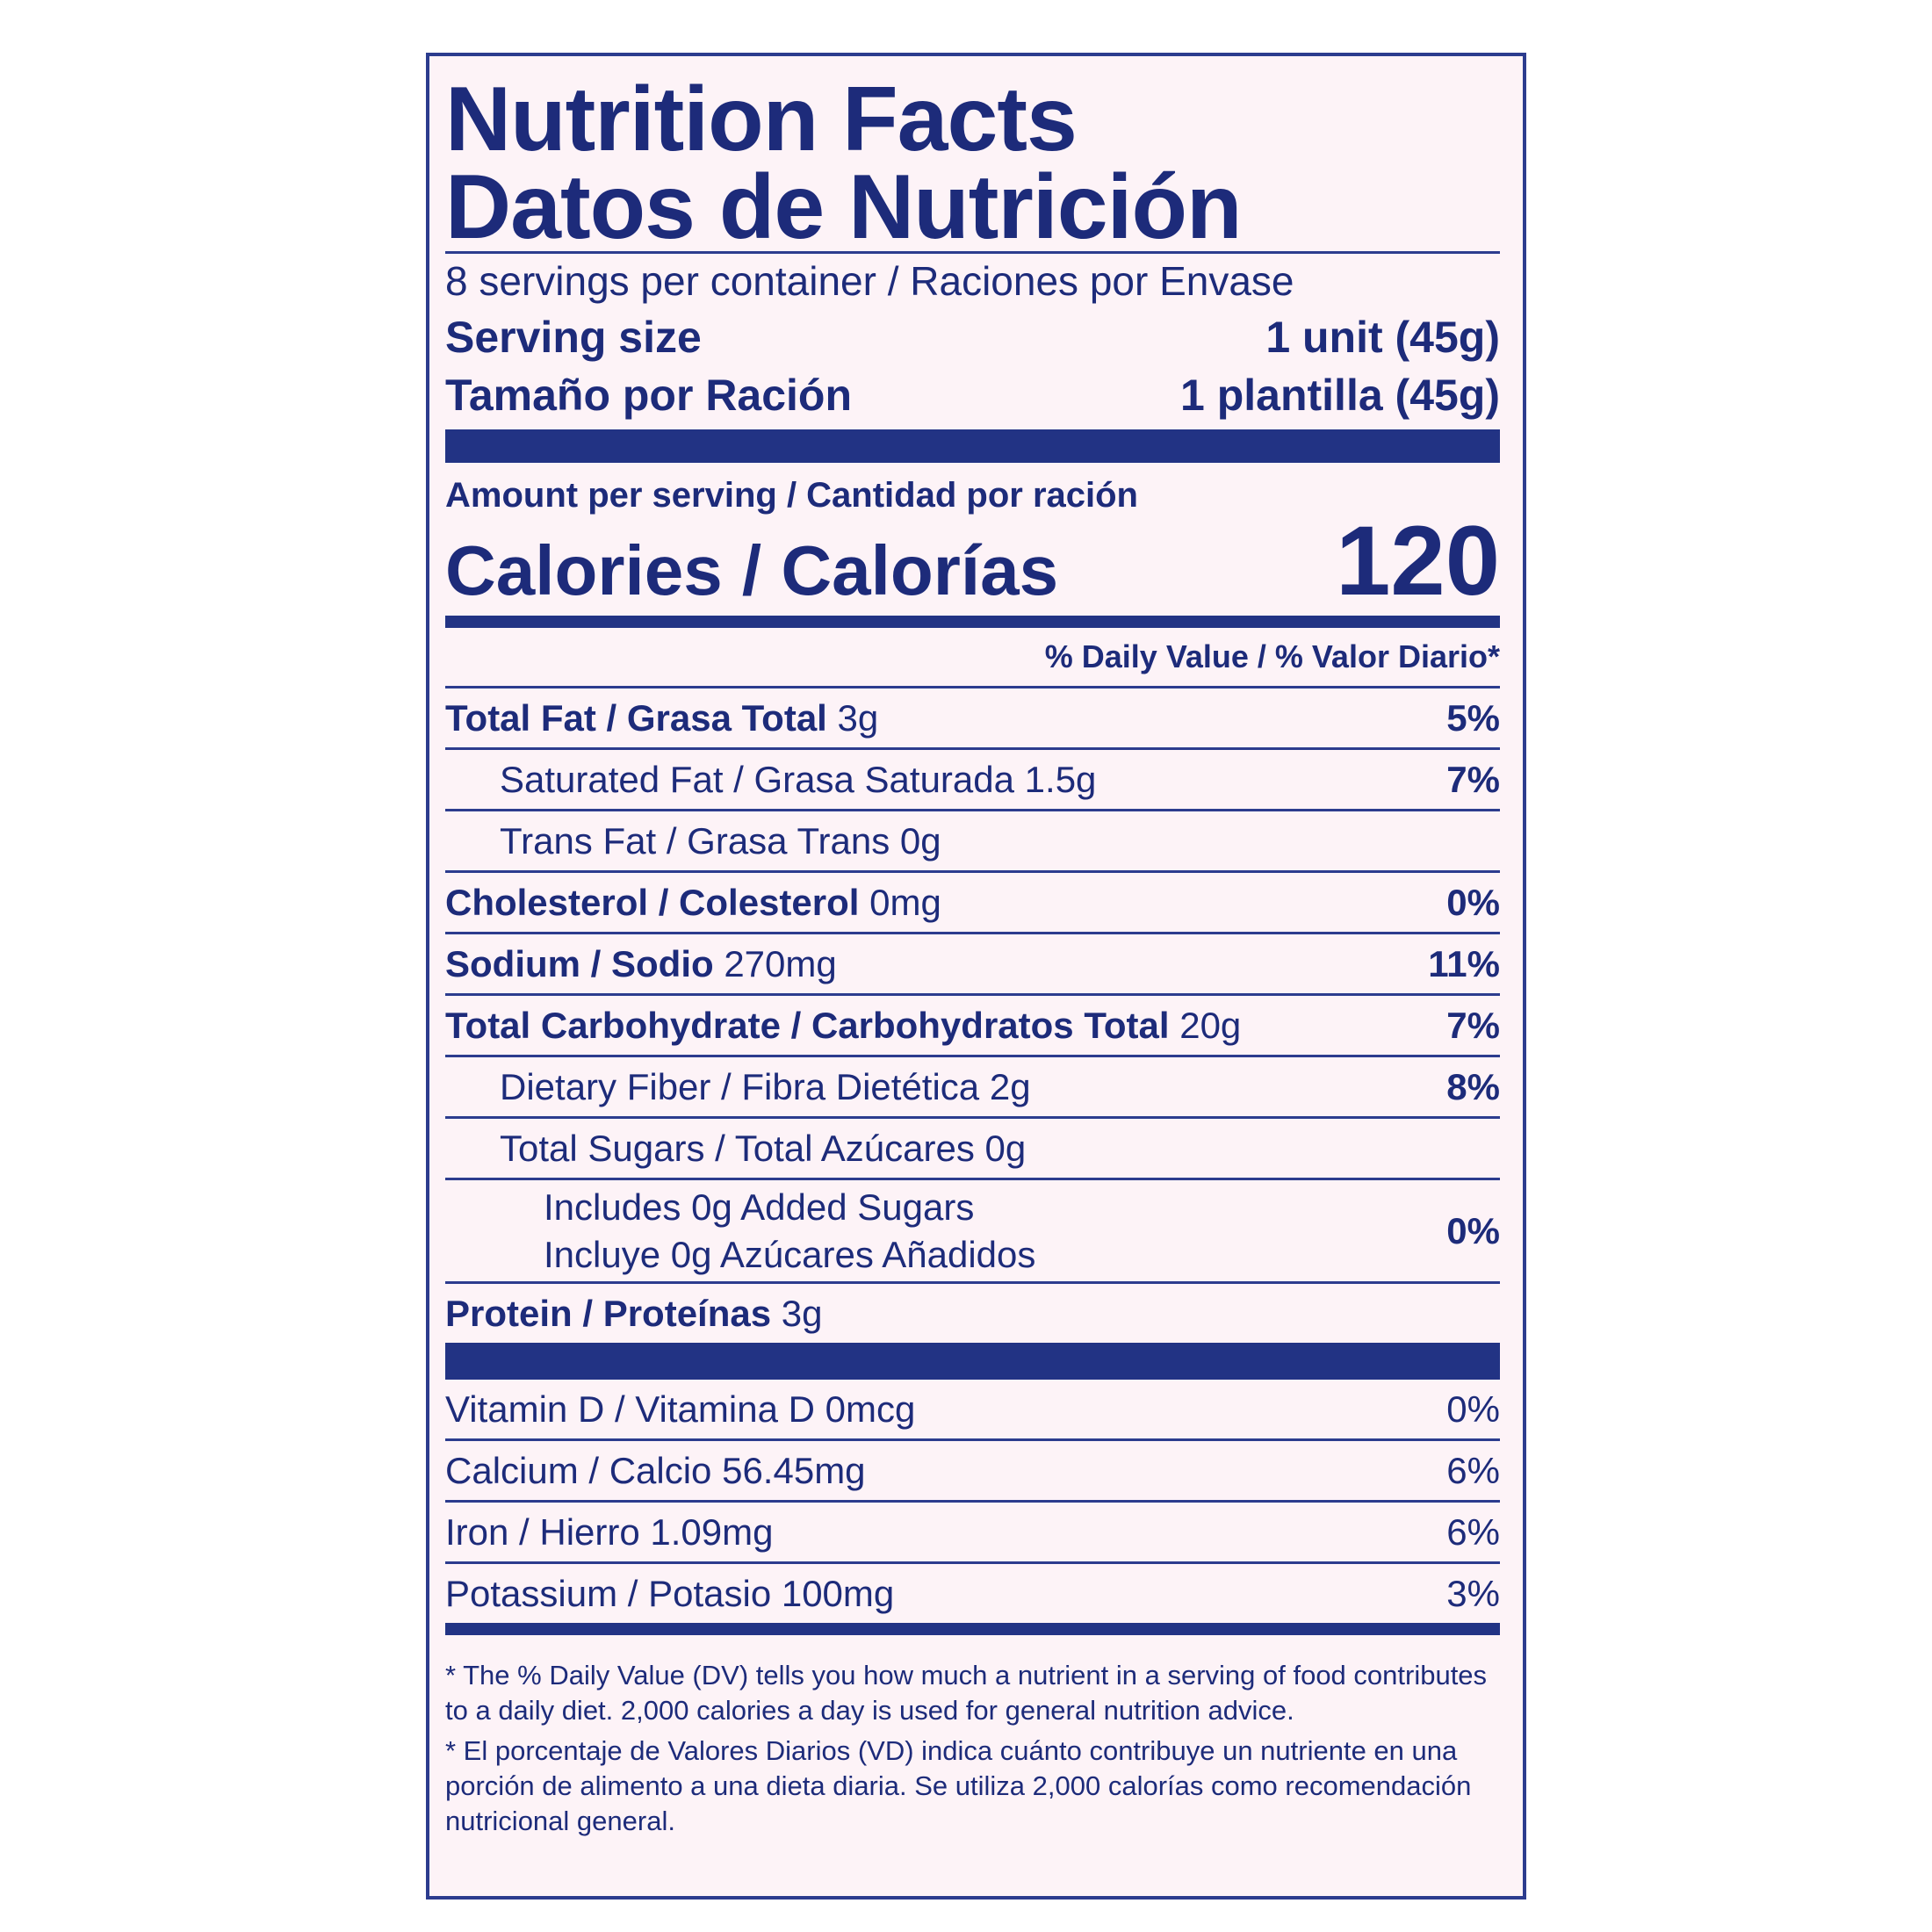 The height and width of the screenshot is (1932, 1932). Describe the element at coordinates (1340, 396) in the screenshot. I see `serving-value: 1 plantilla (45g)` at that location.